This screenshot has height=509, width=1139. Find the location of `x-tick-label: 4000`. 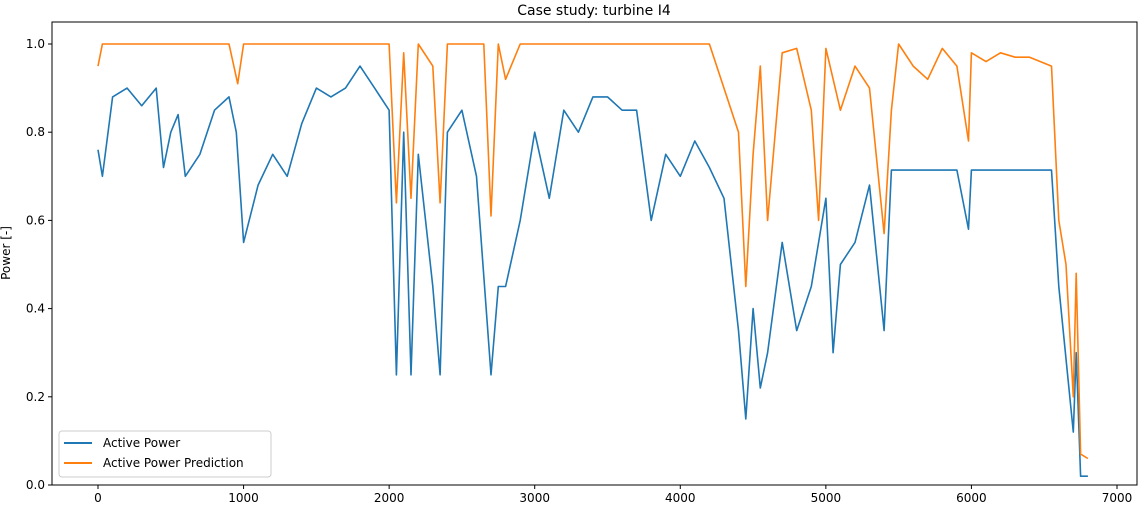

x-tick-label: 4000 is located at coordinates (680, 498).